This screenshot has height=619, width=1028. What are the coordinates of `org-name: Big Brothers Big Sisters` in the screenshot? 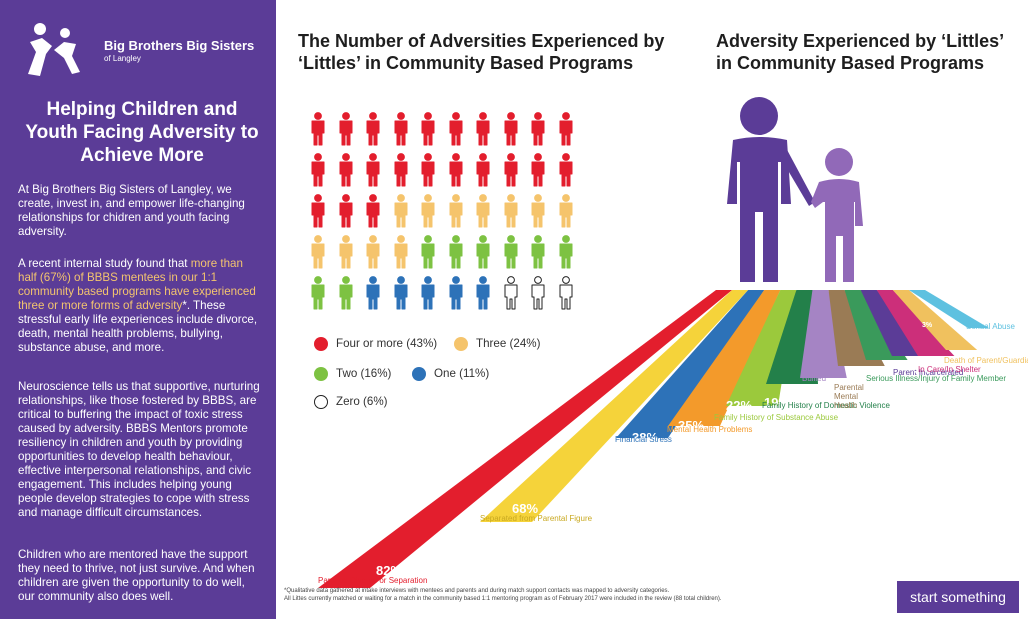 It's located at (179, 45).